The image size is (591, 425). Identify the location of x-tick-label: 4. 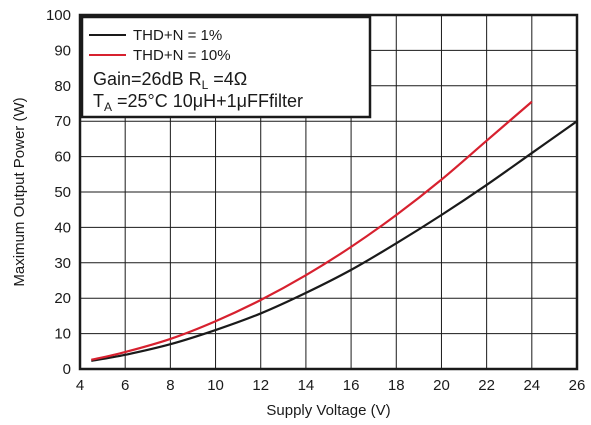
(80, 385).